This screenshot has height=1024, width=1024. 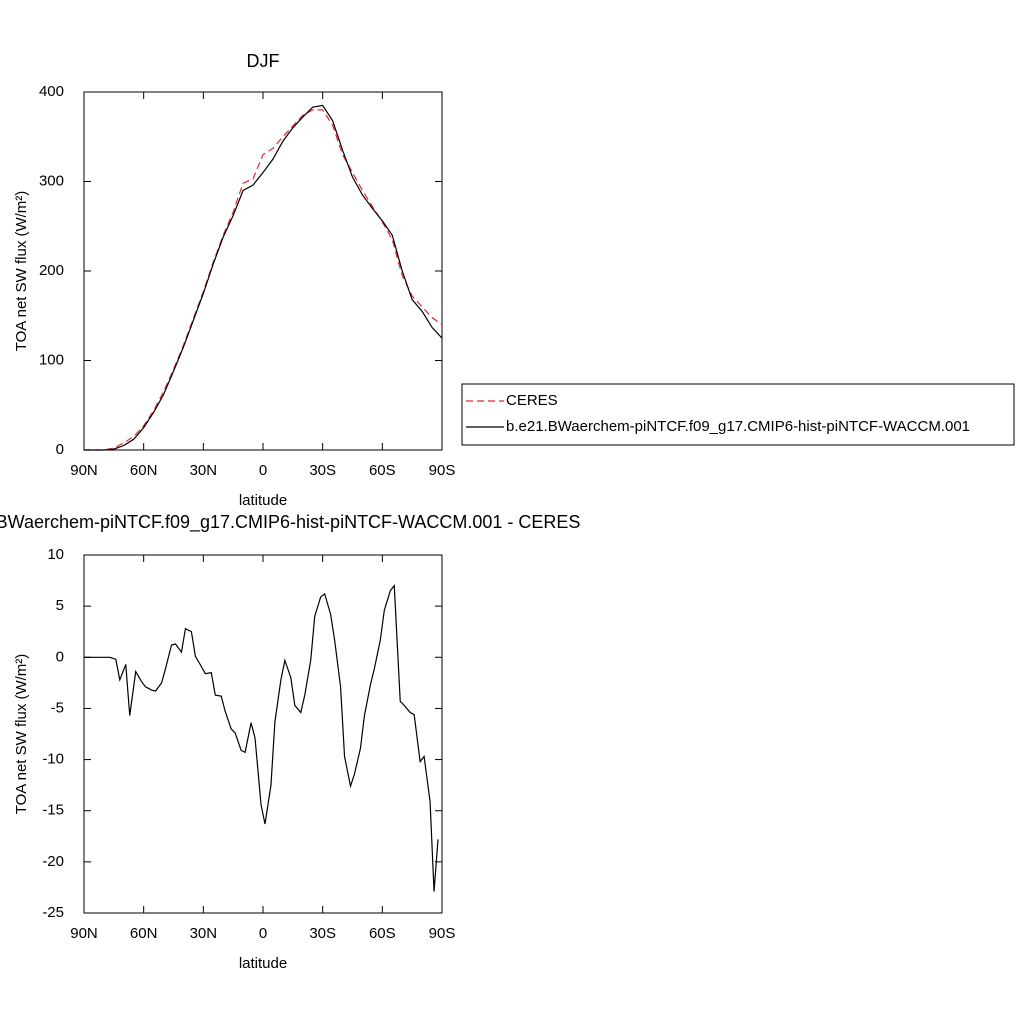 I want to click on y-tick-label: -25, so click(x=53, y=912).